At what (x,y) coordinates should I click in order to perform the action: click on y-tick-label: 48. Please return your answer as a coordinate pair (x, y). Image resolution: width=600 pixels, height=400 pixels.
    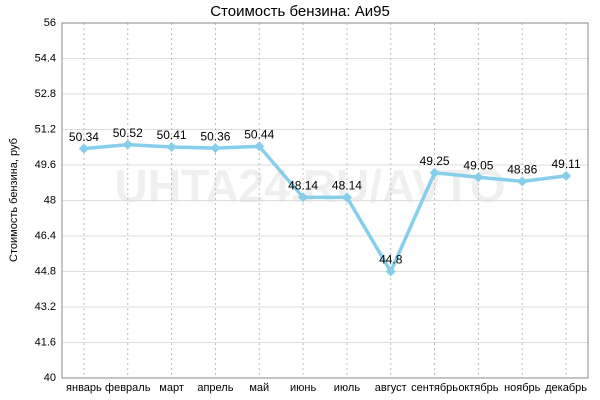
    Looking at the image, I should click on (50, 200).